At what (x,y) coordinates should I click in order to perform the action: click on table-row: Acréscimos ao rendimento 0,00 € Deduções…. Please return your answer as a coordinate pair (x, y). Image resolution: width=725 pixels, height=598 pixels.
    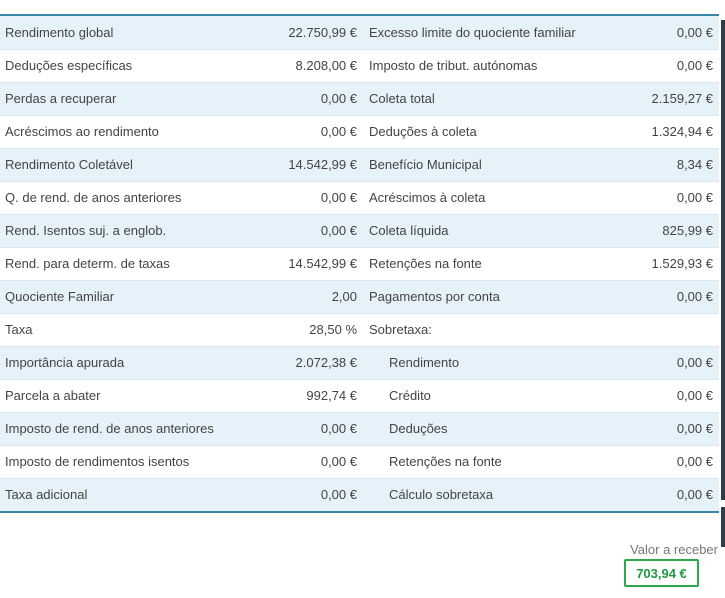
    Looking at the image, I should click on (359, 132).